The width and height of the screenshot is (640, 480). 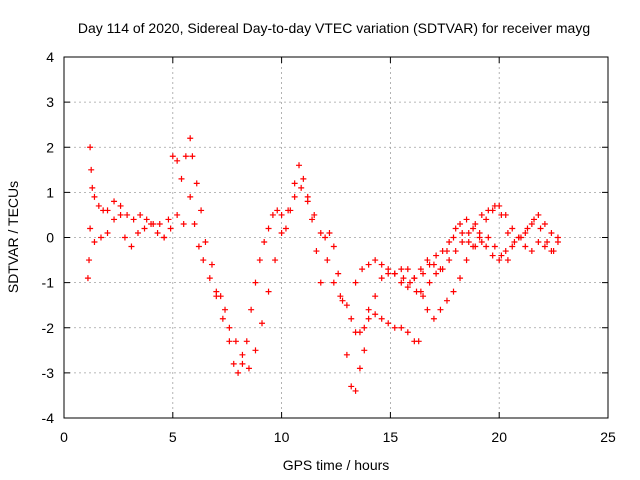 What do you see at coordinates (50, 57) in the screenshot?
I see `y-tick-label: 4` at bounding box center [50, 57].